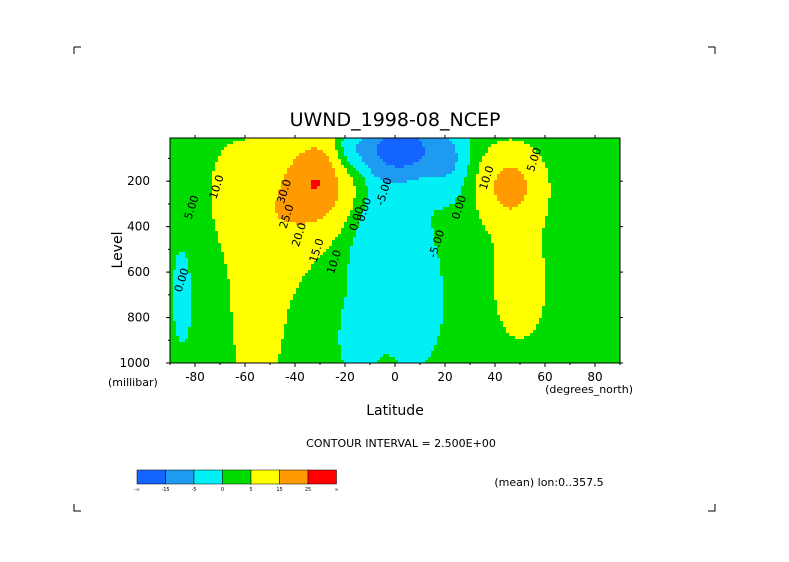 The width and height of the screenshot is (789, 562). Describe the element at coordinates (712, 508) in the screenshot. I see `crop-mark-bottom-right` at that location.